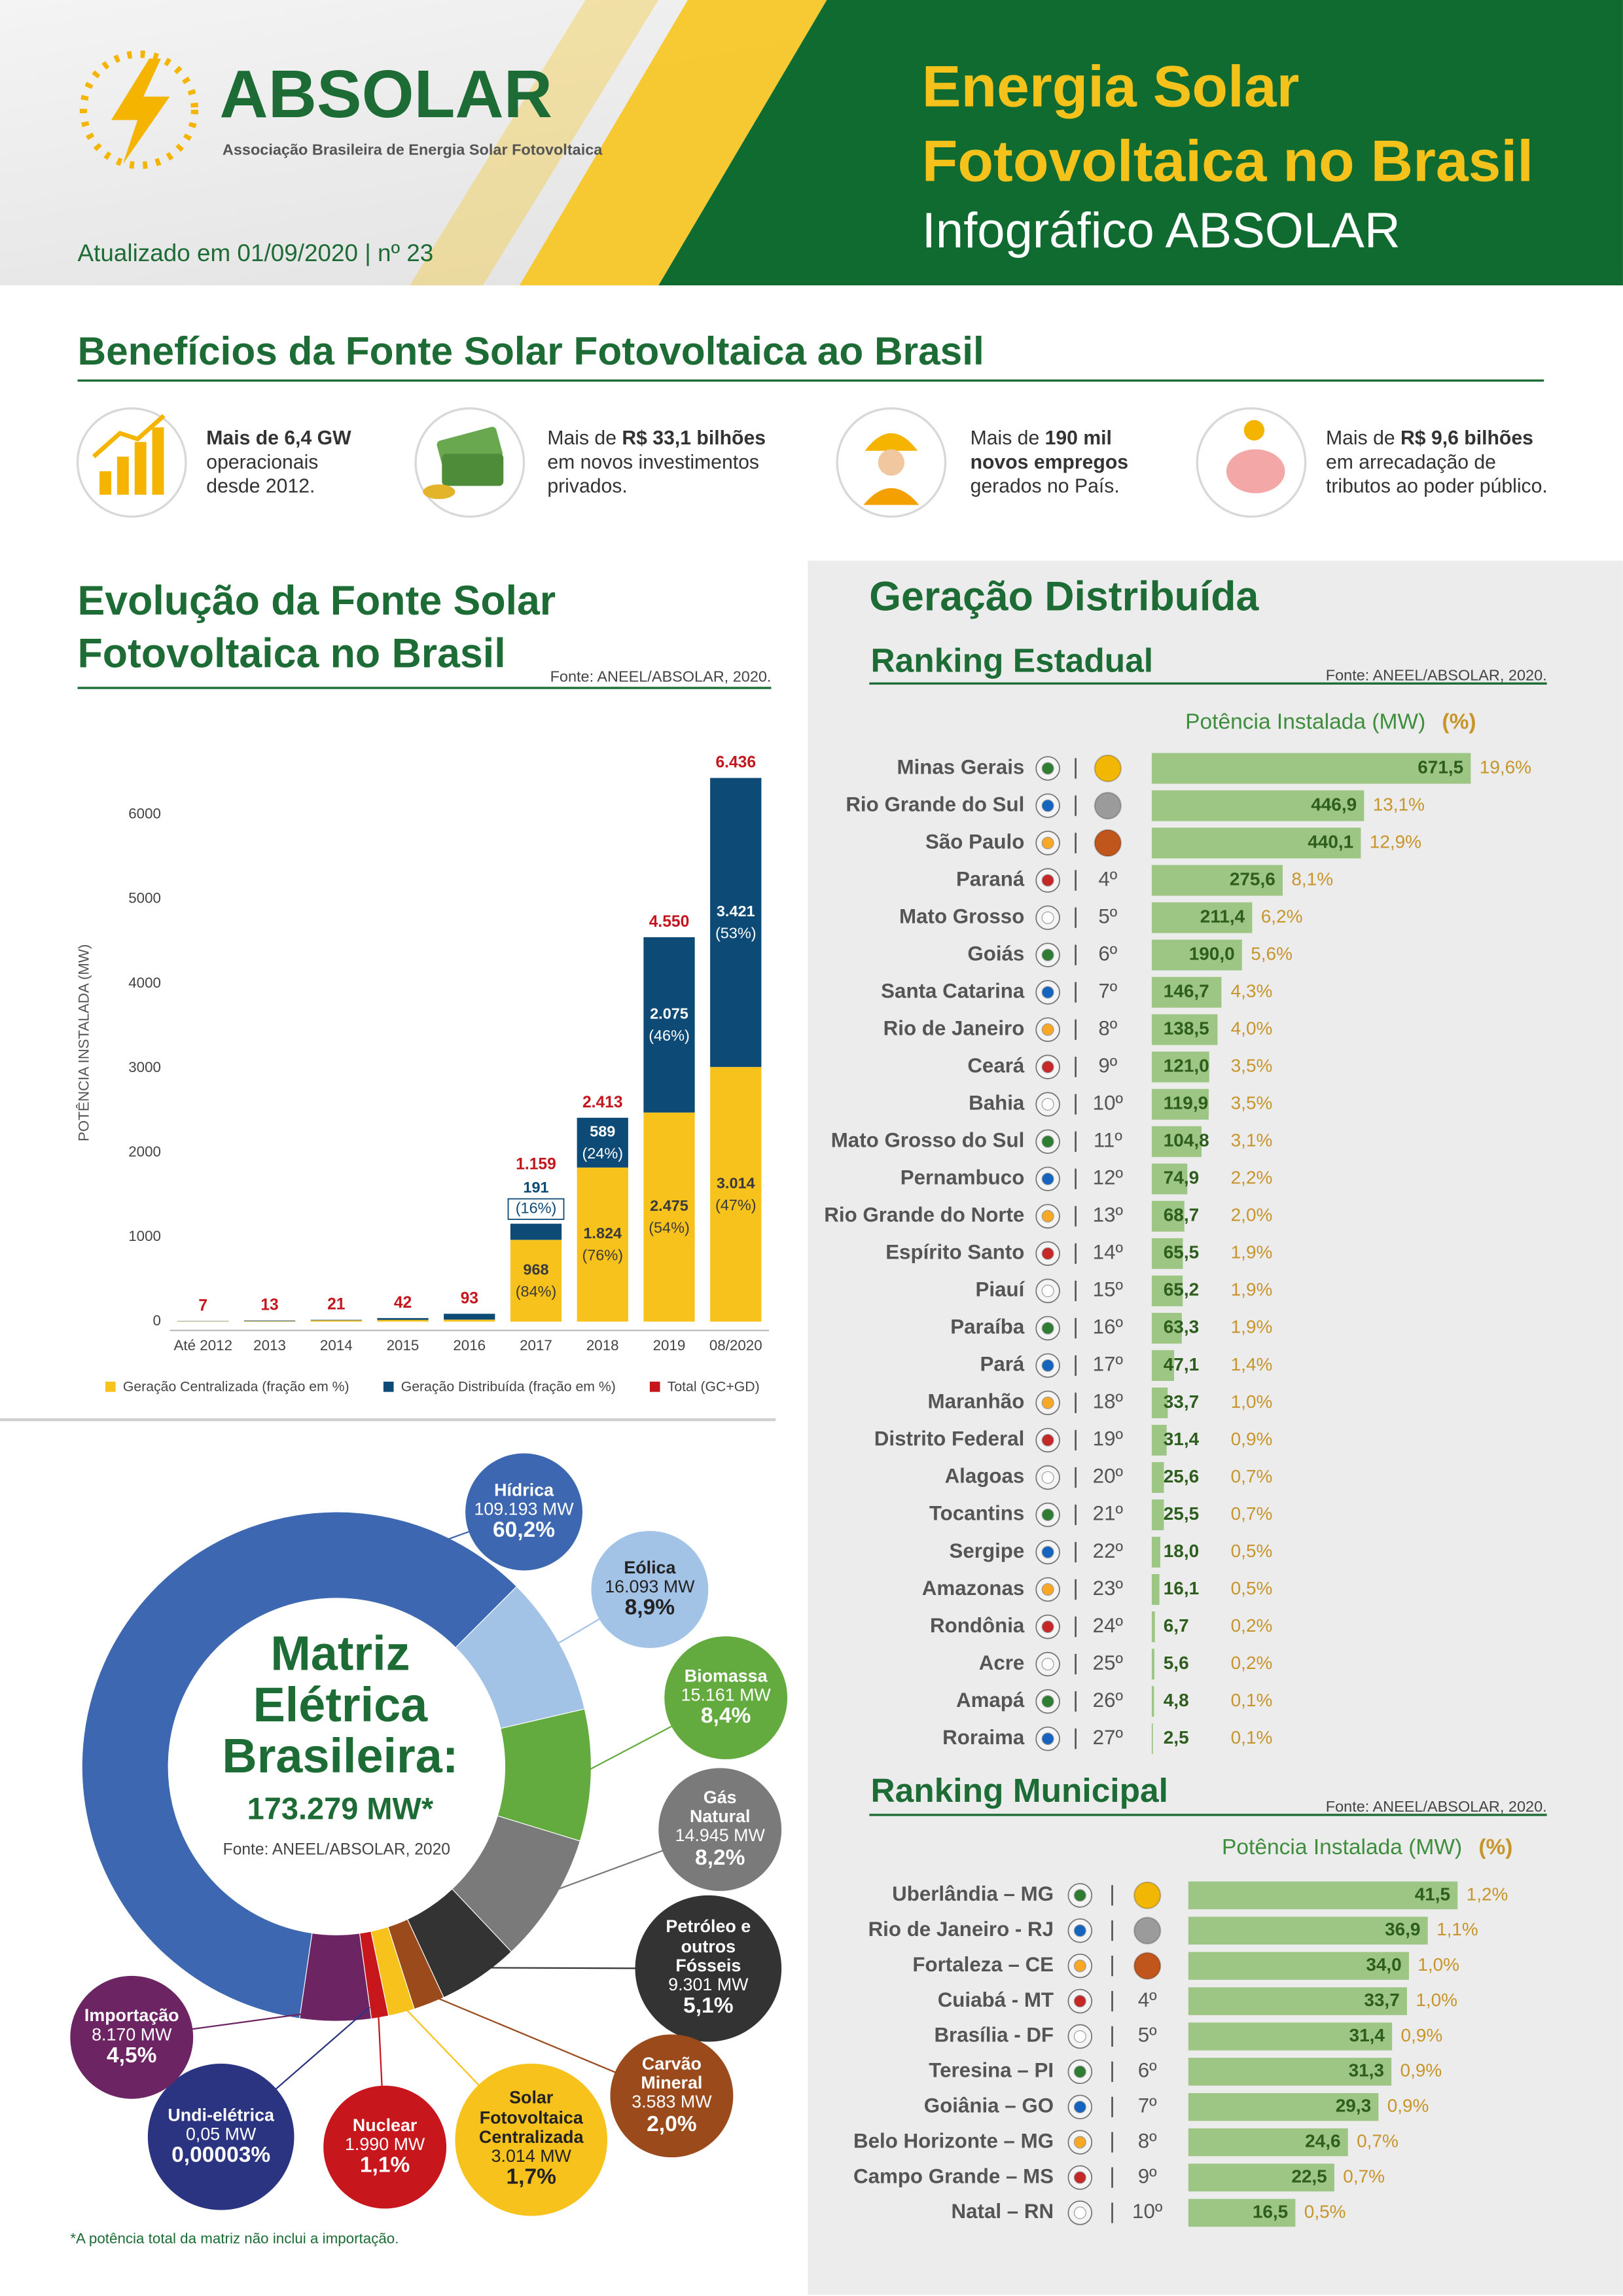 Image resolution: width=1623 pixels, height=2296 pixels. I want to click on rank-label: 8º, so click(1107, 1027).